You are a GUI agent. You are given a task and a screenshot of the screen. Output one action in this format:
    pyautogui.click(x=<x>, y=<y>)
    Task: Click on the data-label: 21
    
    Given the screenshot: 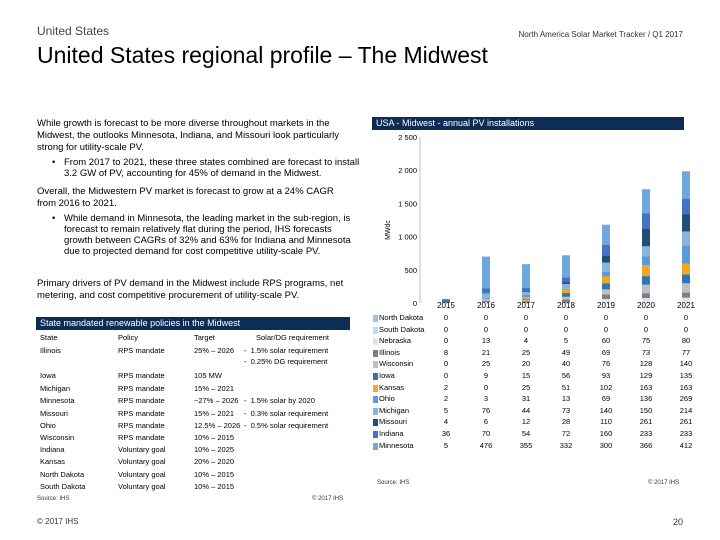 What is the action you would take?
    pyautogui.click(x=486, y=352)
    